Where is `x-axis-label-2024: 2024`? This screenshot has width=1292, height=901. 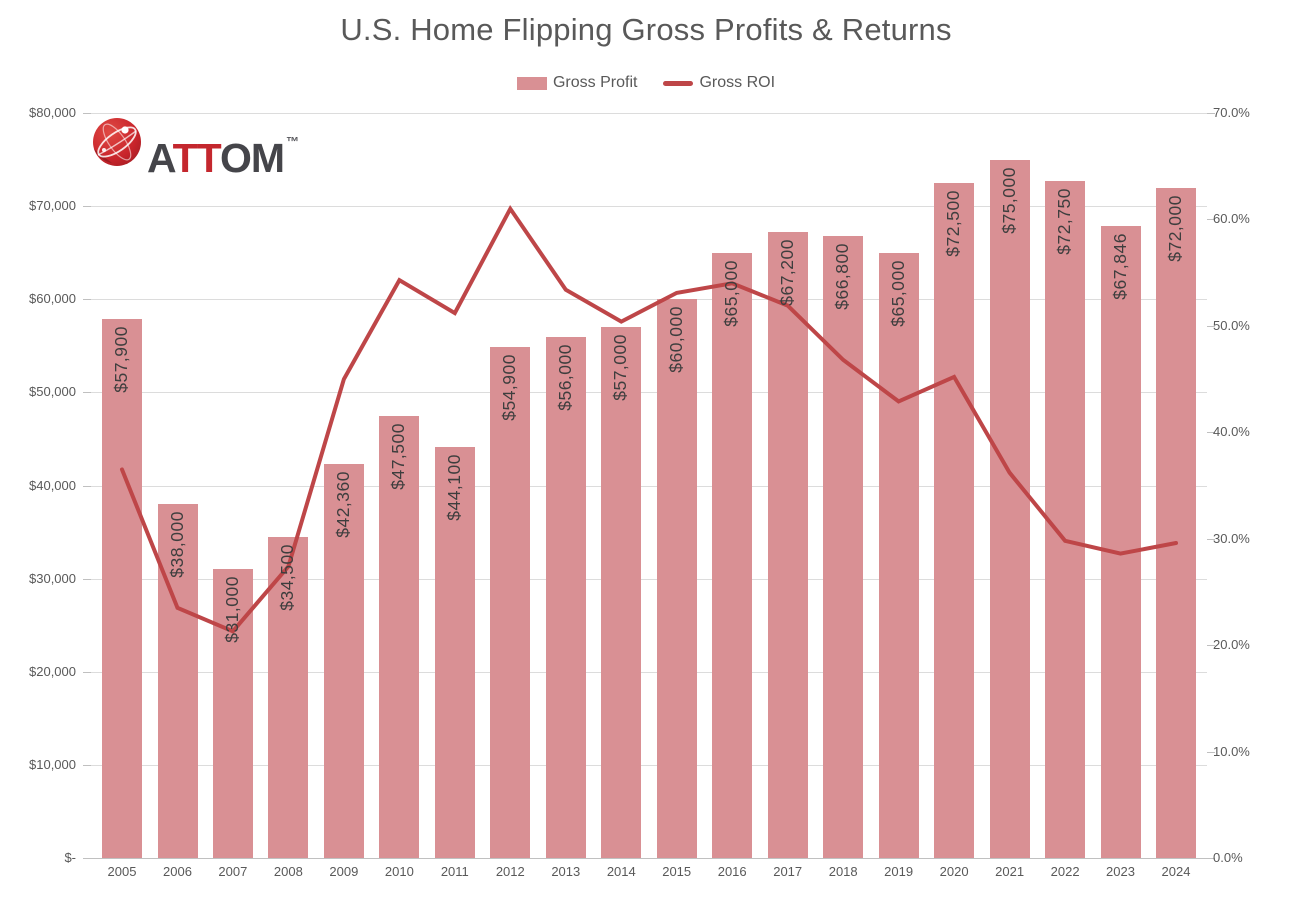
x-axis-label-2024: 2024 is located at coordinates (1176, 871).